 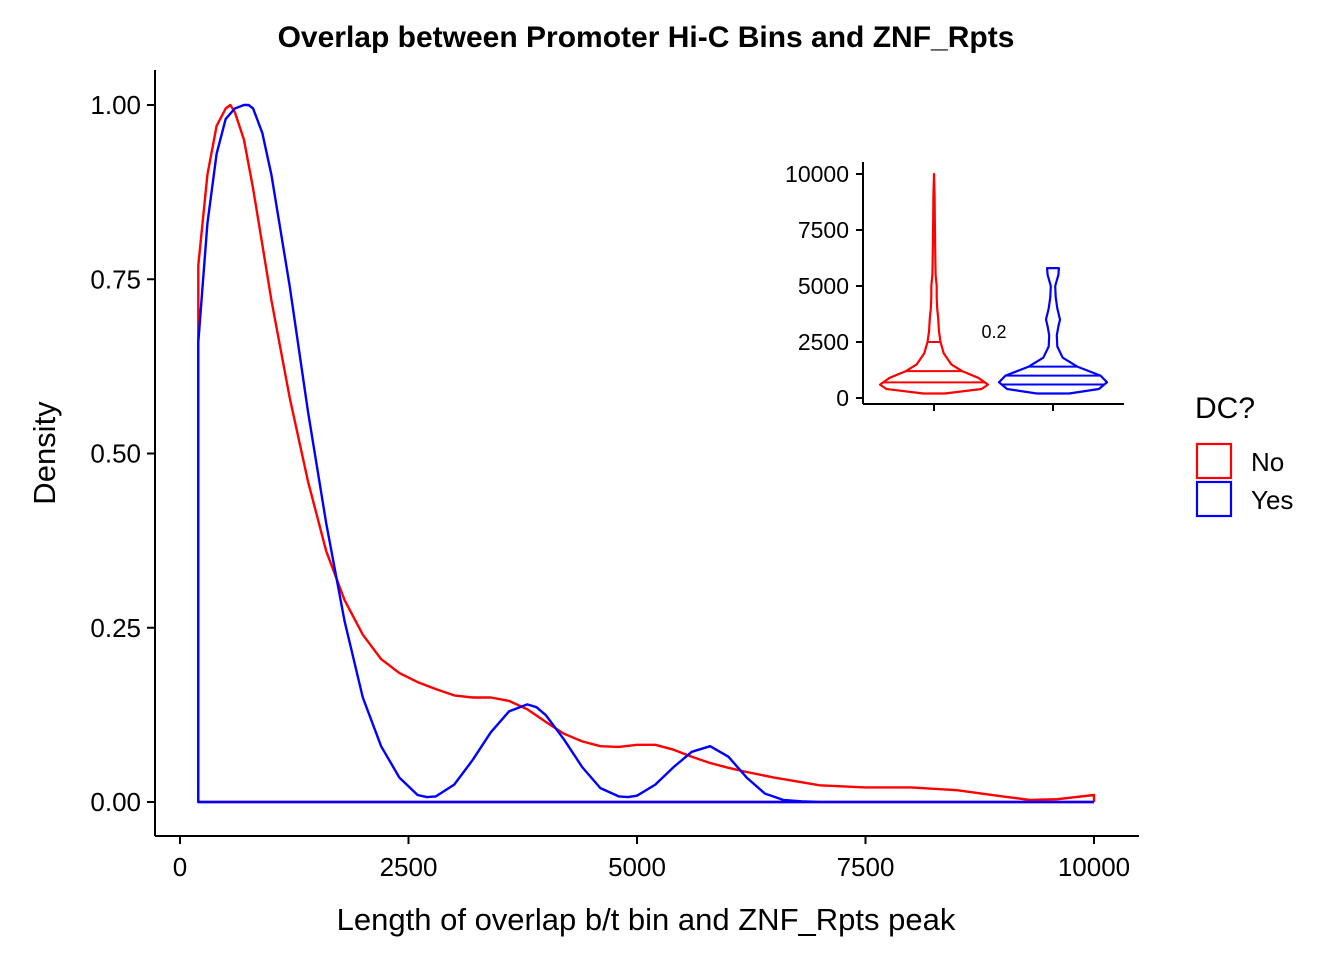 I want to click on y-ticks: 0.00 0.25 0.50 0.75 1.00, so click(x=122, y=453).